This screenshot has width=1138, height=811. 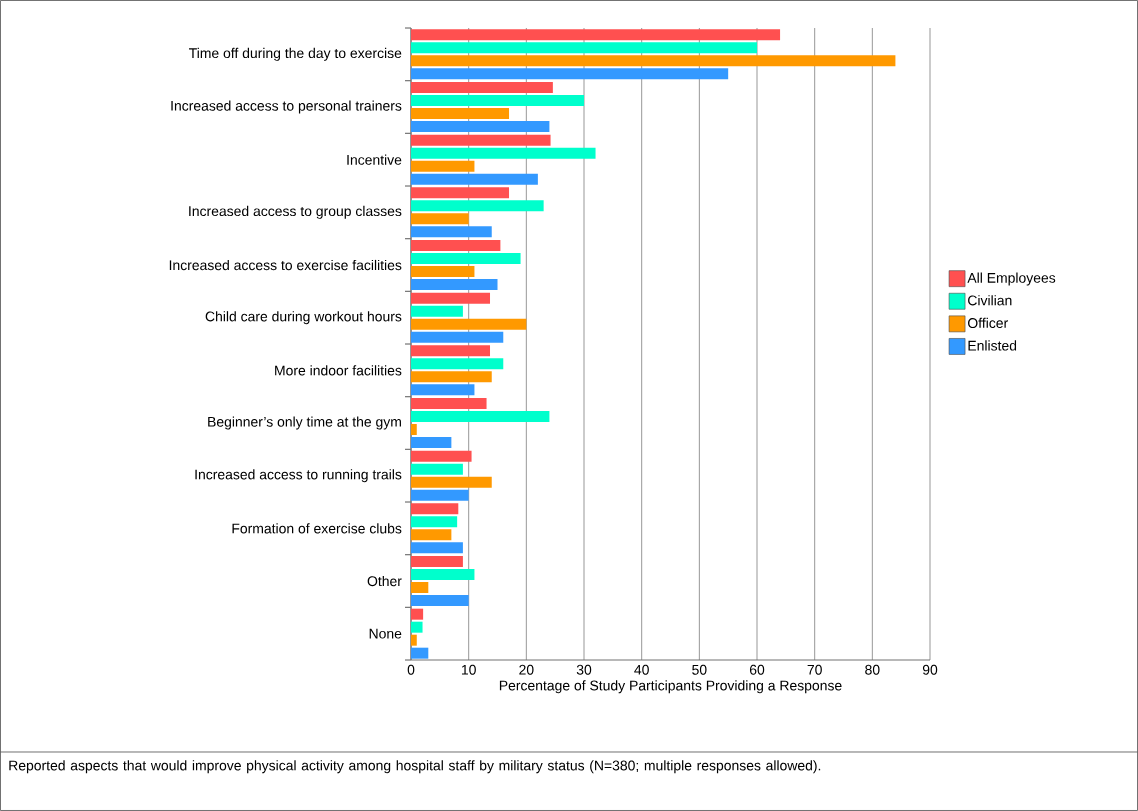 What do you see at coordinates (303, 318) in the screenshot?
I see `y-tick-label: Child care during workout hours` at bounding box center [303, 318].